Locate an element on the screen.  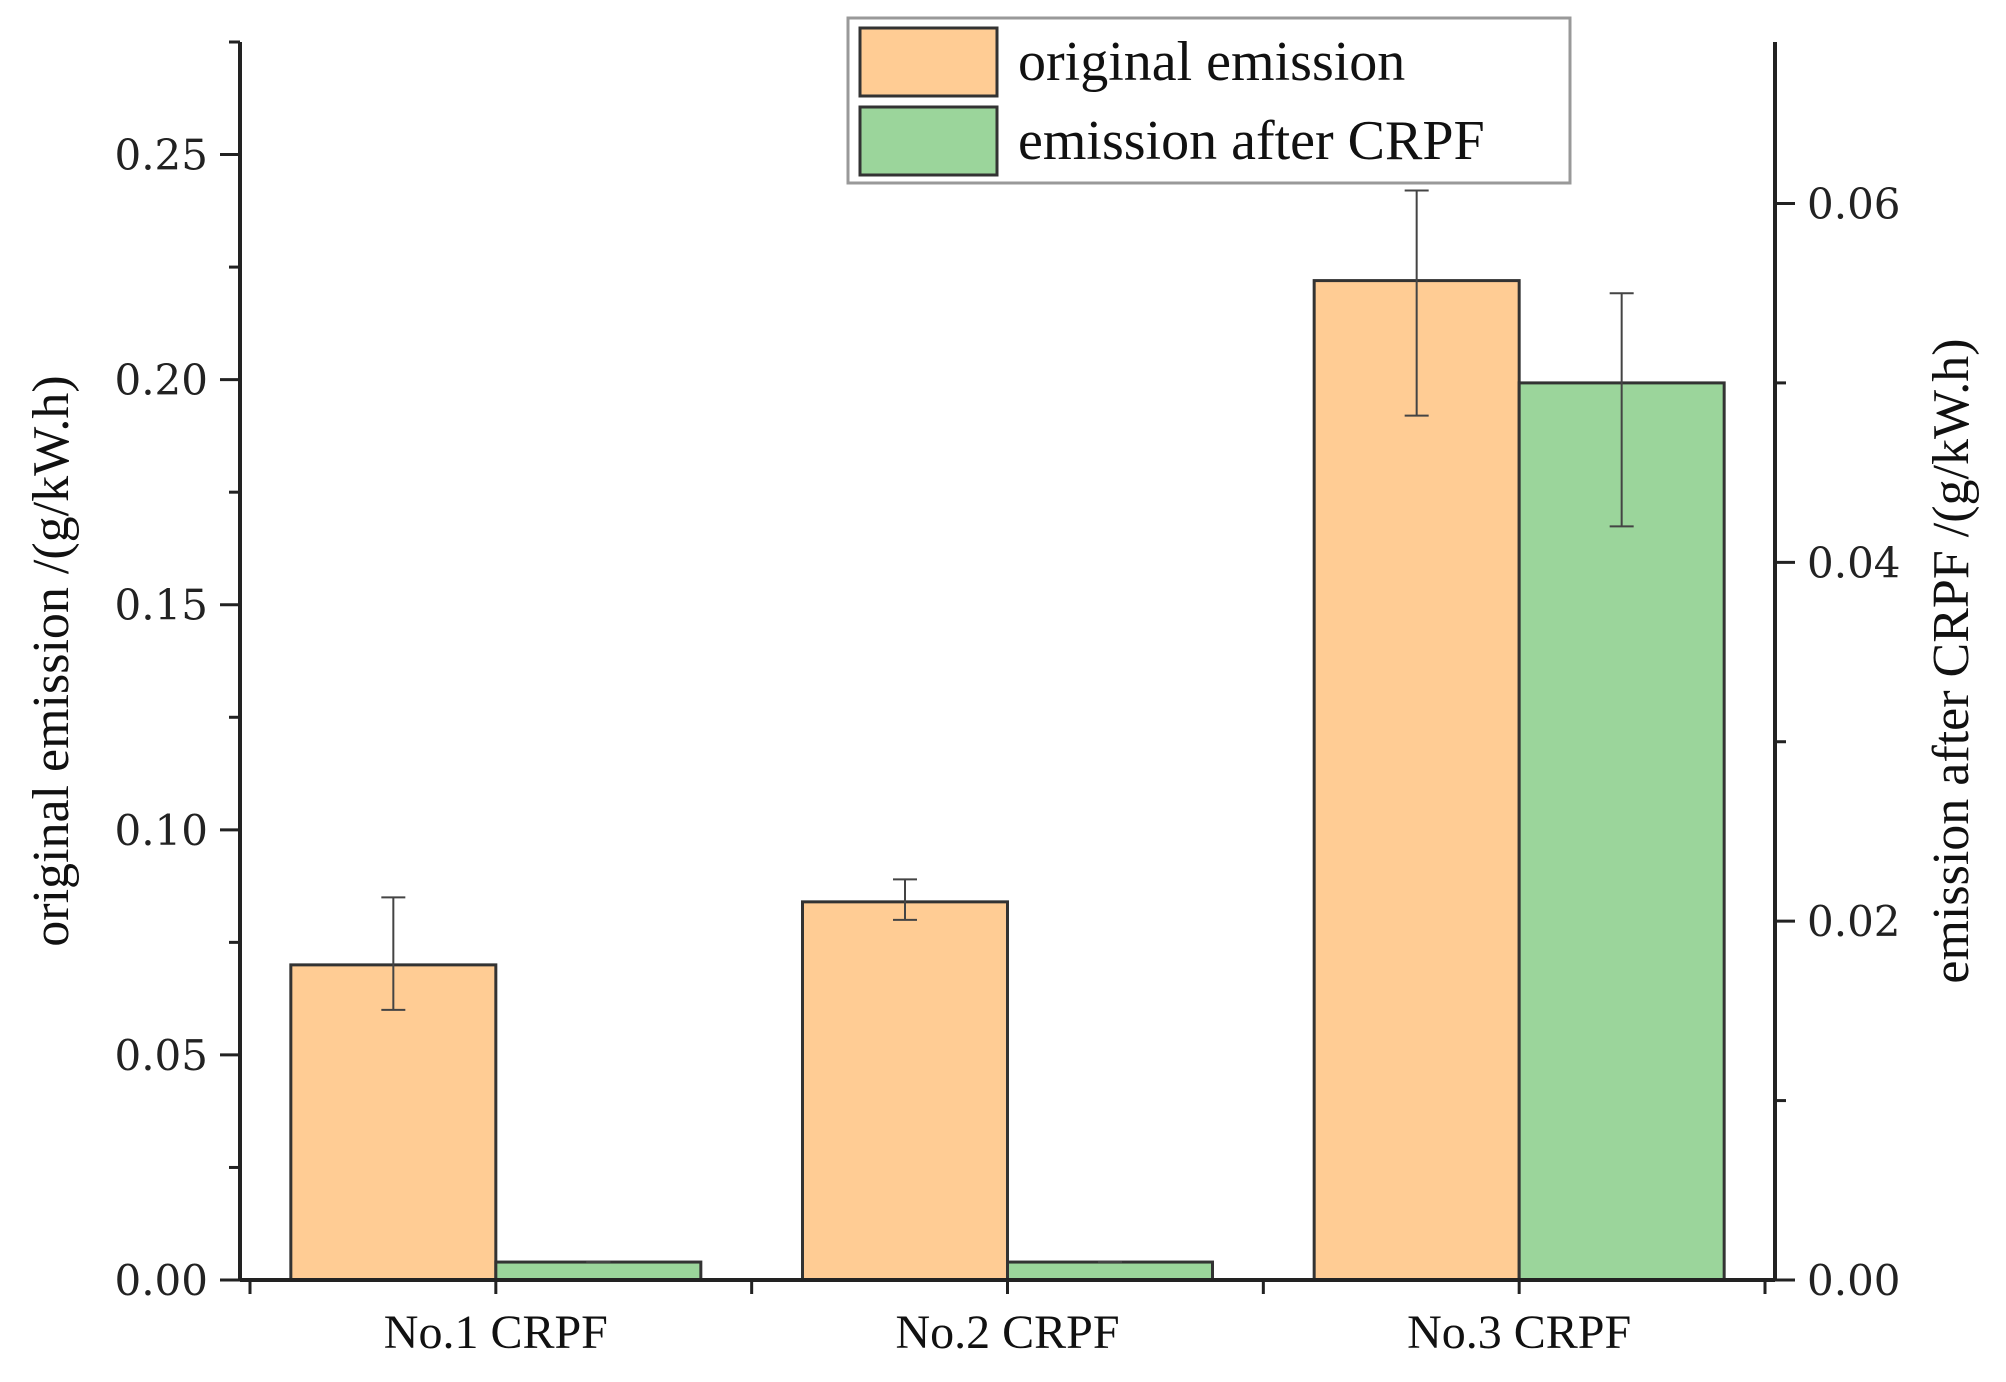
y2-tick-label: 0.02 is located at coordinates (1854, 921).